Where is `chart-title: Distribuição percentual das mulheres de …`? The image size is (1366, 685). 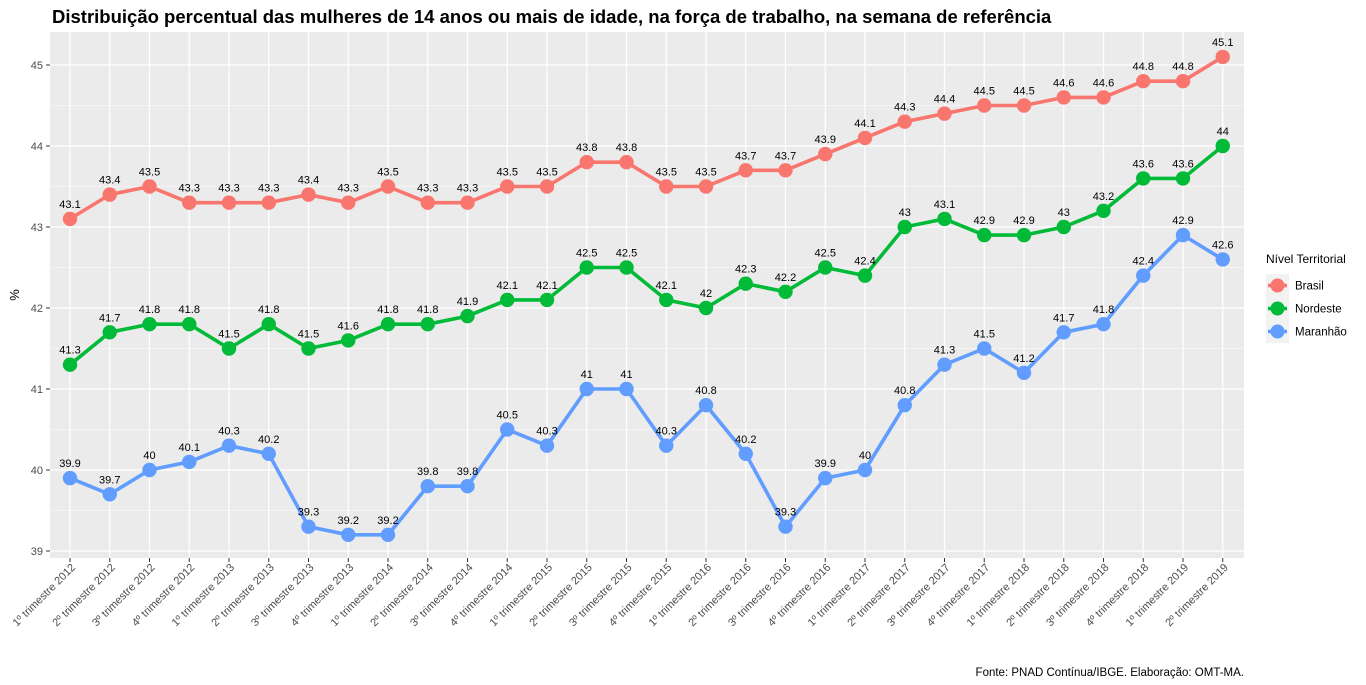 chart-title: Distribuição percentual das mulheres de … is located at coordinates (552, 16).